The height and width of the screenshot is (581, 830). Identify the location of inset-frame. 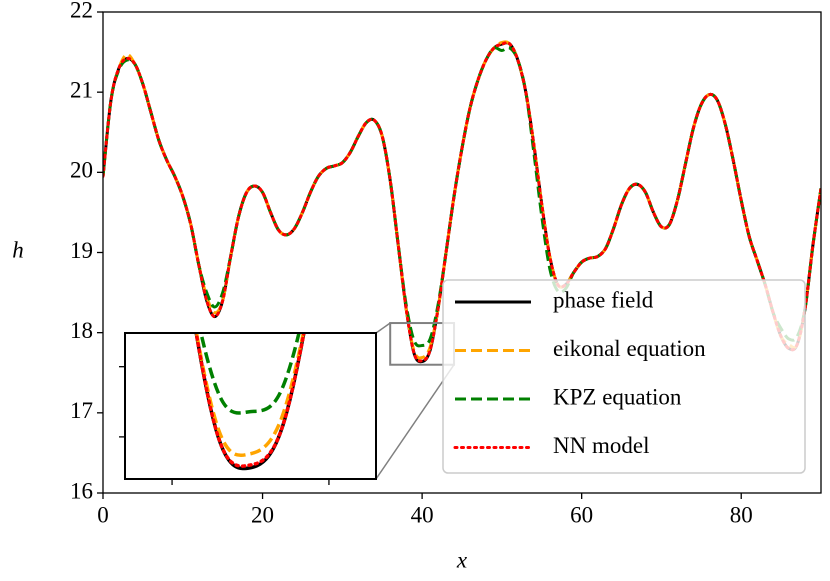
(250, 406).